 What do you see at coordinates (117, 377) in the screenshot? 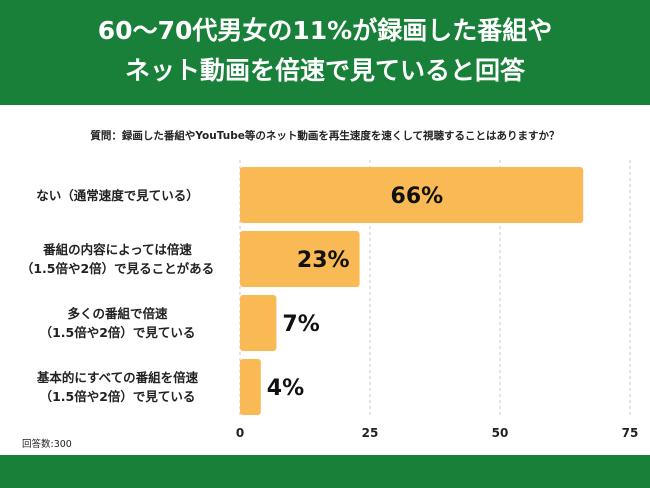
I see `category-label-line: 基本的にすべての番組を倍速` at bounding box center [117, 377].